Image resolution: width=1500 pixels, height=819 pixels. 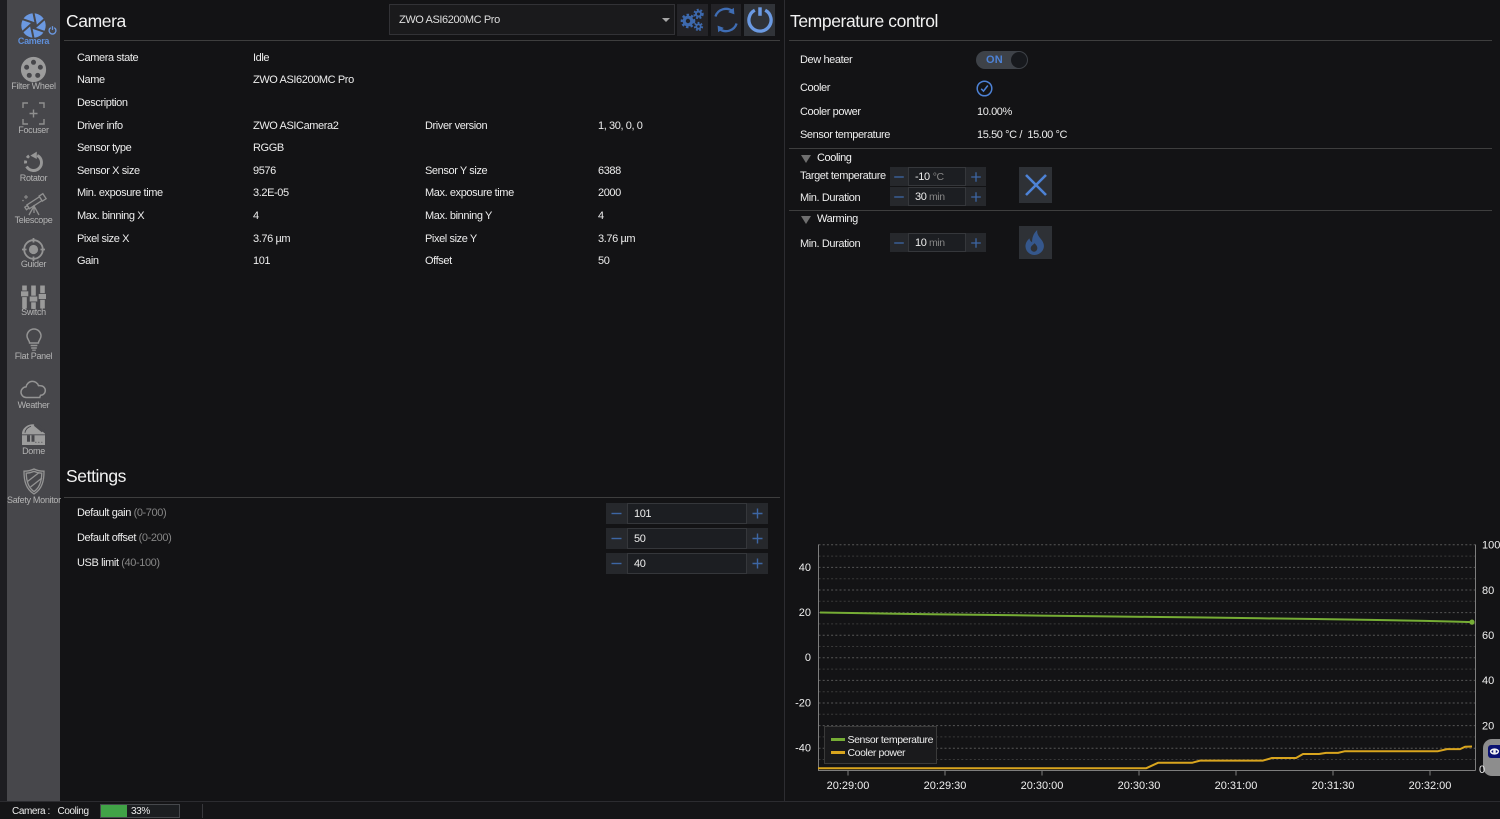 What do you see at coordinates (1042, 786) in the screenshot?
I see `svg-text: 20:30:00` at bounding box center [1042, 786].